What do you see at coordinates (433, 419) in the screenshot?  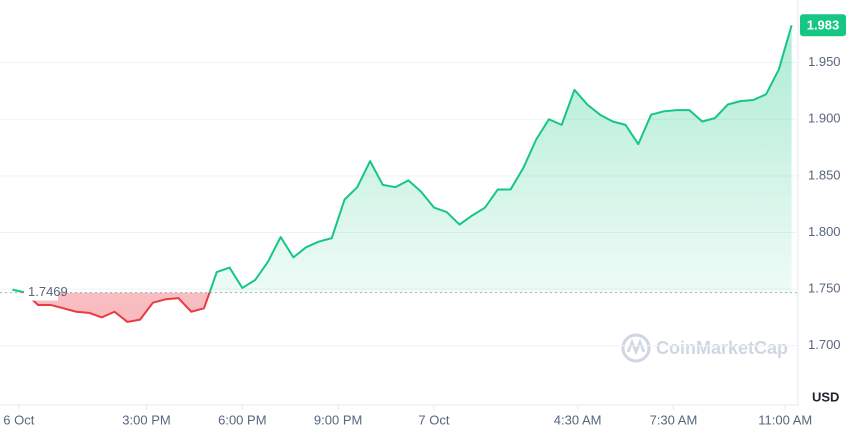 I see `x-tick-label: 7 Oct` at bounding box center [433, 419].